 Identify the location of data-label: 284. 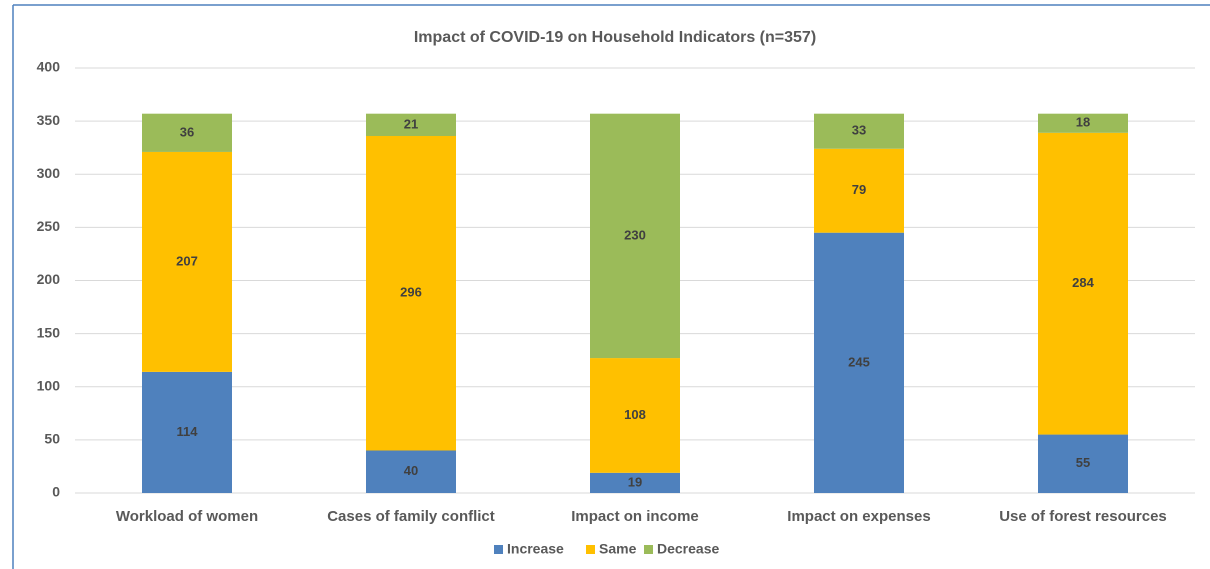
(1083, 282).